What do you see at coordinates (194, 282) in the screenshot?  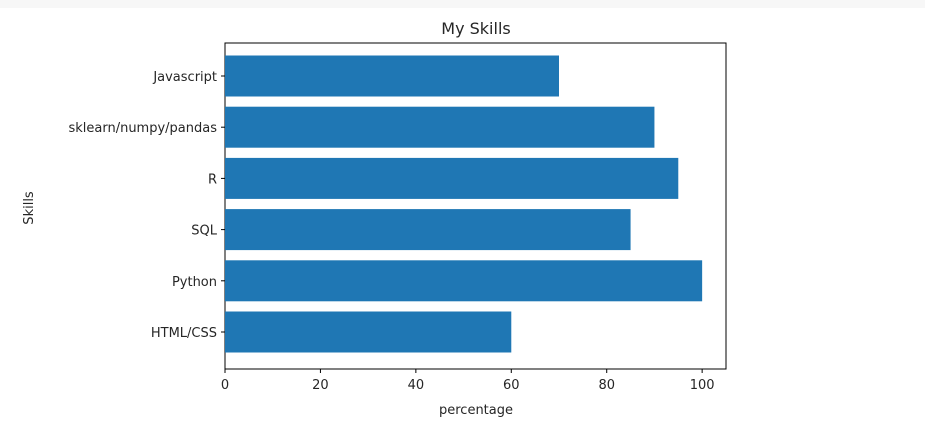 I see `y-tick-label: Python` at bounding box center [194, 282].